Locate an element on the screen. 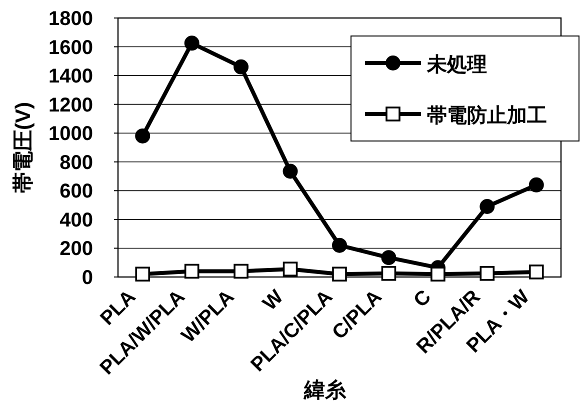 Image resolution: width=580 pixels, height=405 pixels. legend-label: 帯電防止加工 is located at coordinates (487, 115).